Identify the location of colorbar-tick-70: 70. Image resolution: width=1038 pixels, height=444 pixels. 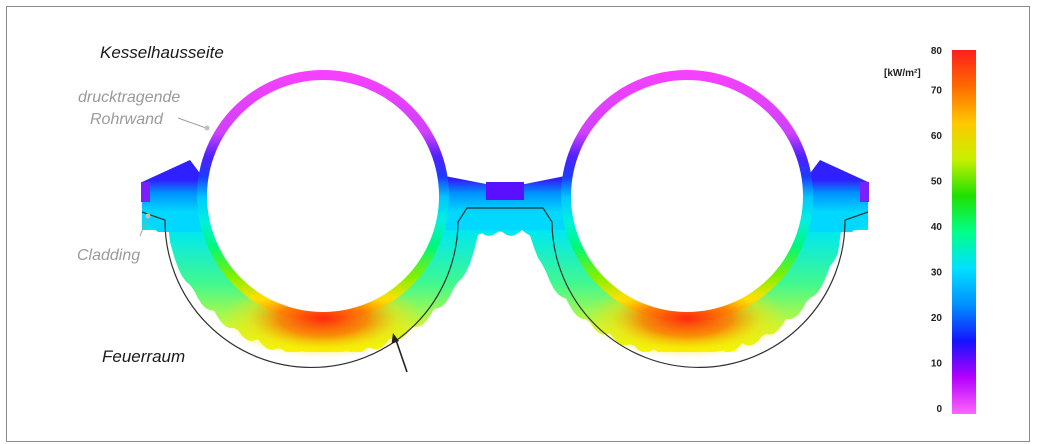
(937, 91).